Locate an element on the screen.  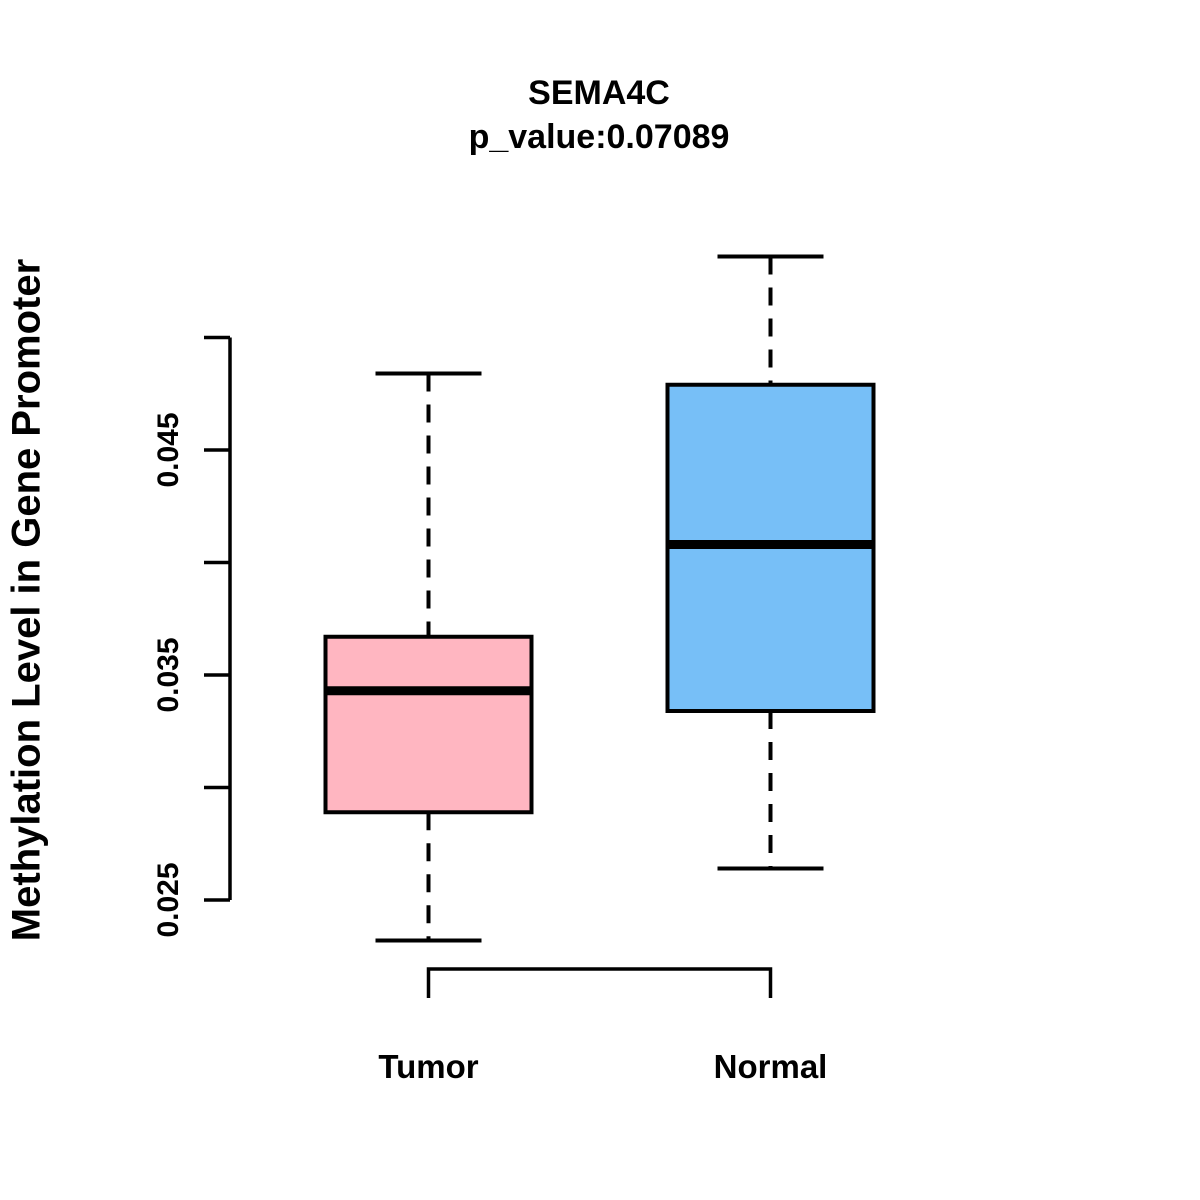
category-label-normal: Normal is located at coordinates (771, 1066).